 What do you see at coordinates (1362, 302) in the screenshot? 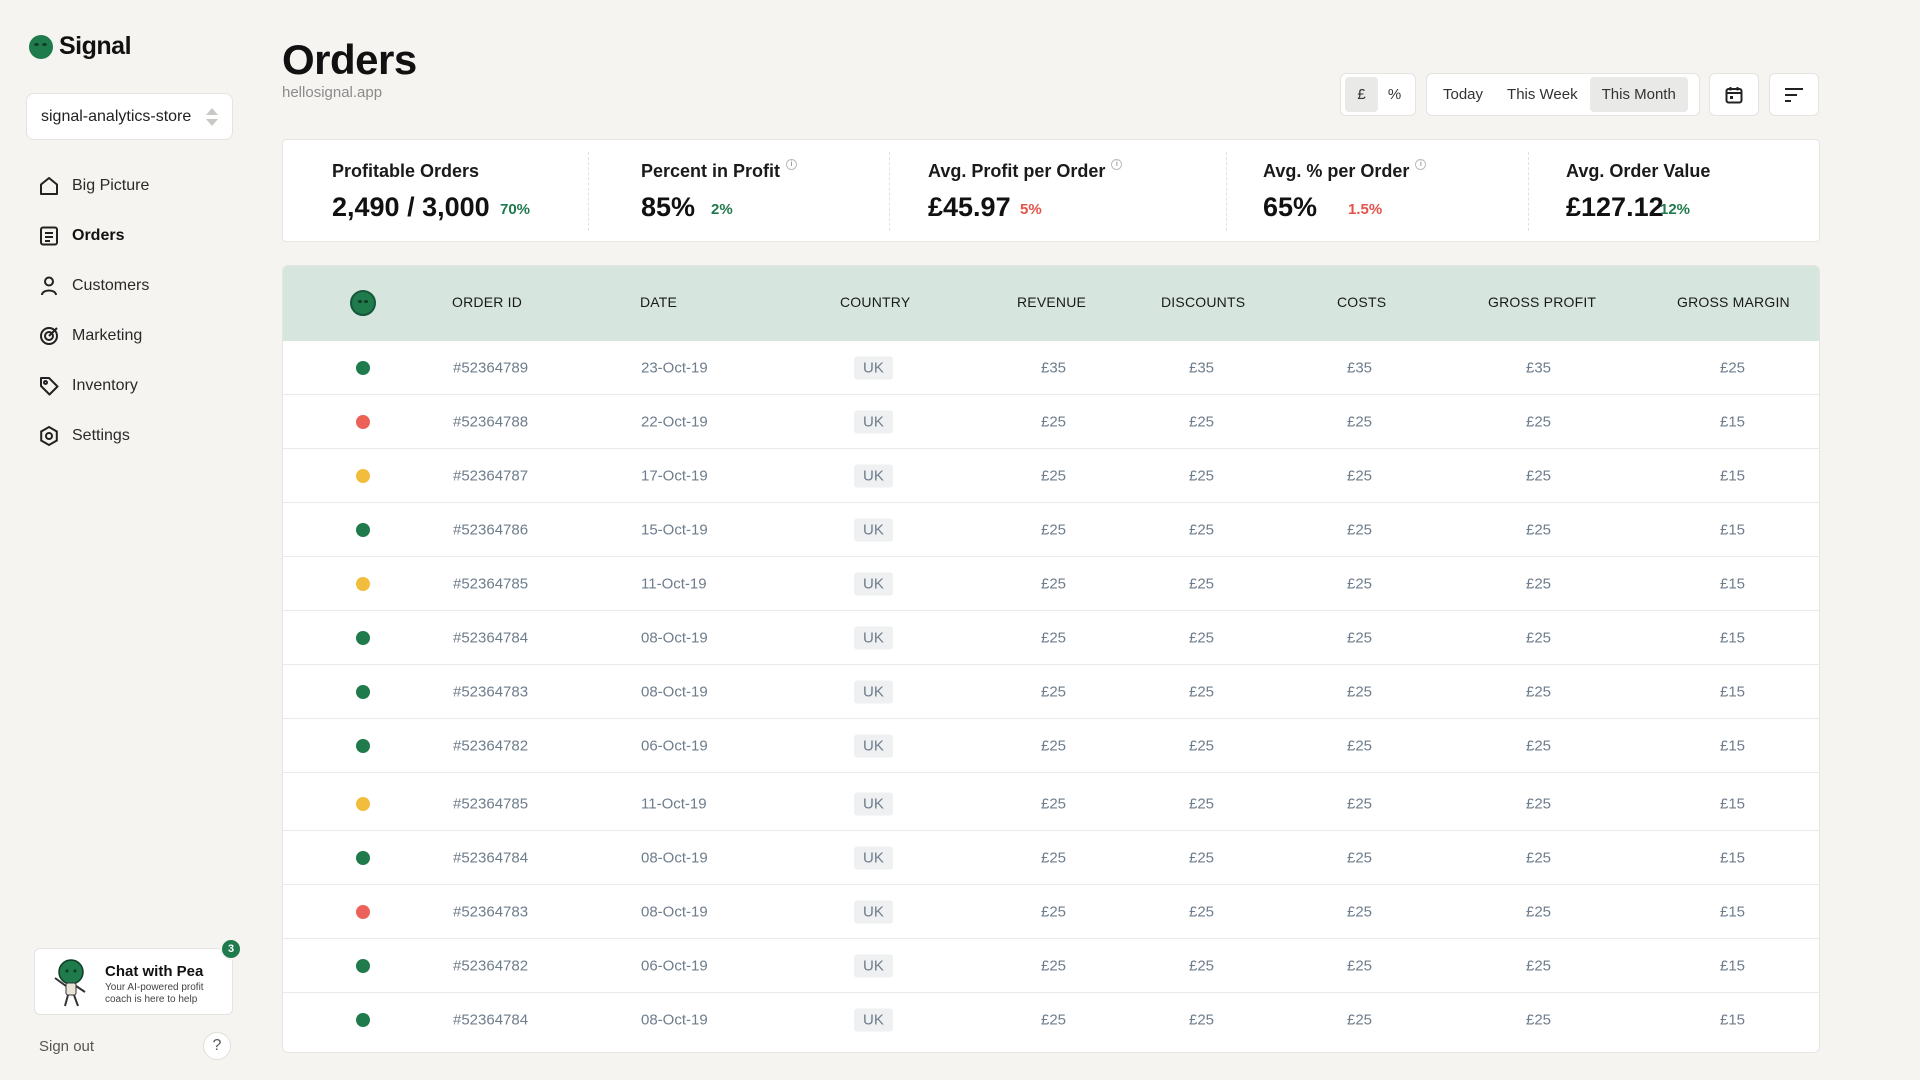
I see `column-header-costs: COSTS` at bounding box center [1362, 302].